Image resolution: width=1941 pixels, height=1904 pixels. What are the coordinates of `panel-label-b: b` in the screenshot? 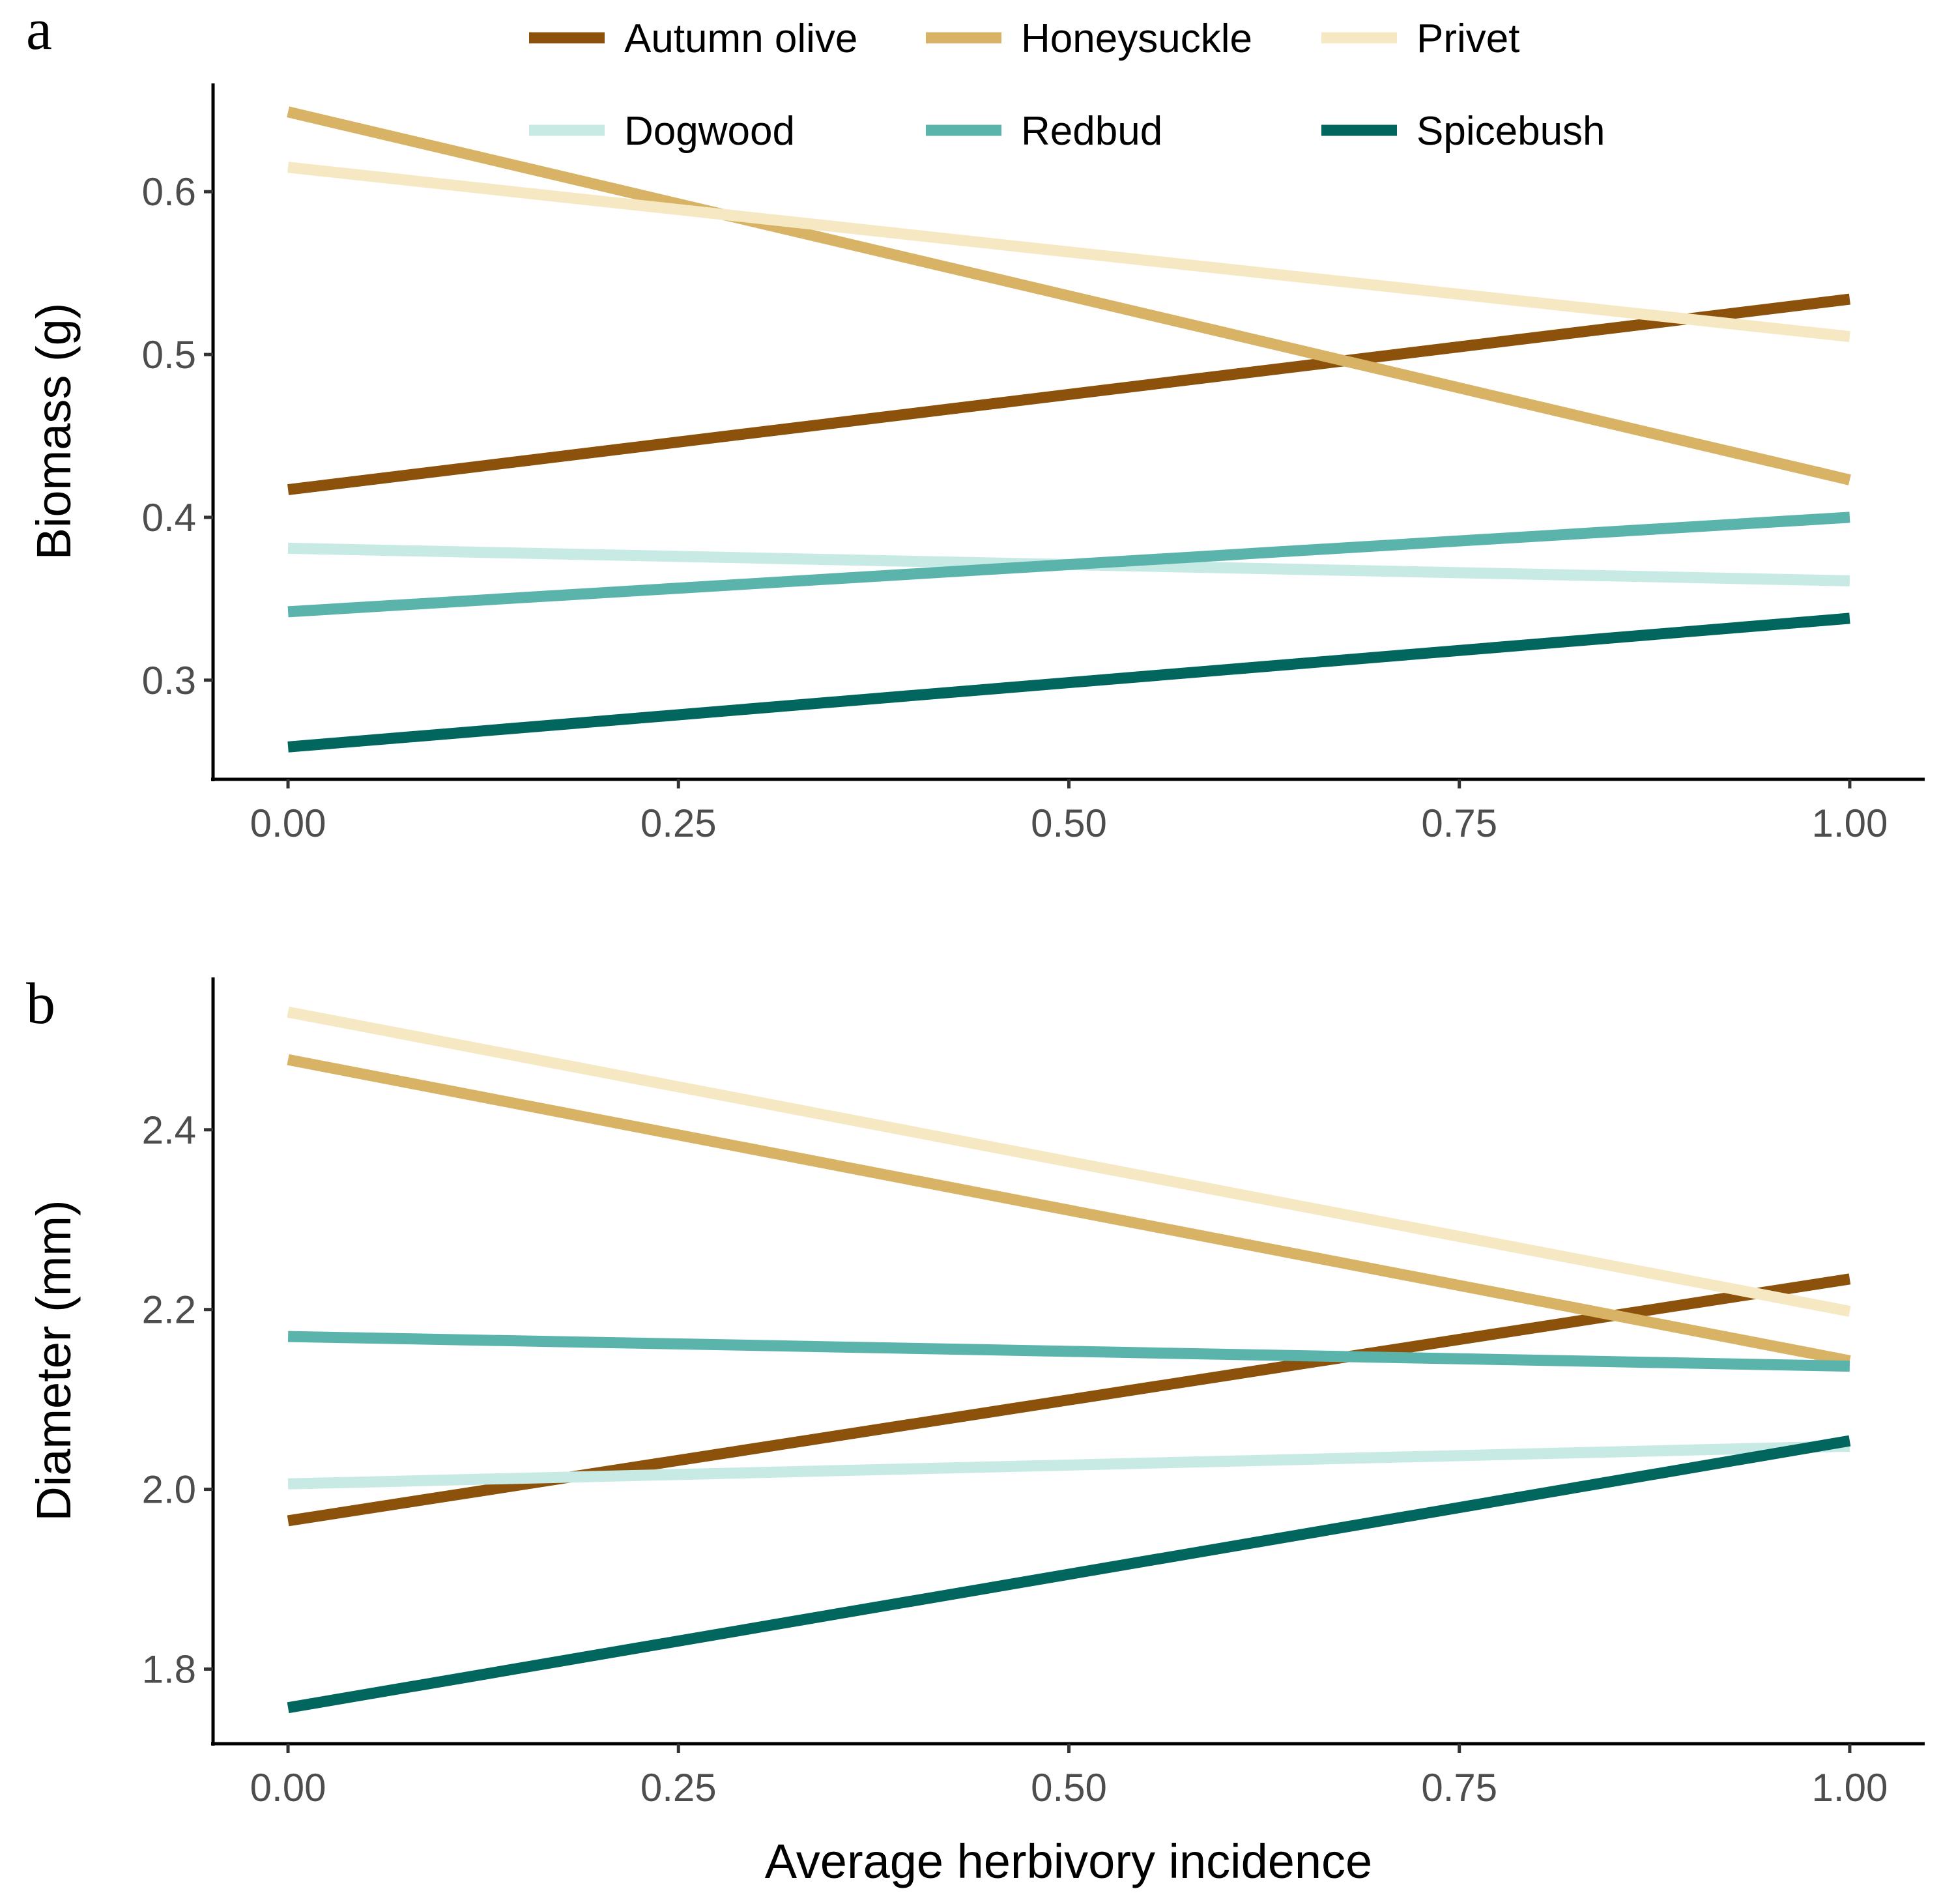 It's located at (40, 1004).